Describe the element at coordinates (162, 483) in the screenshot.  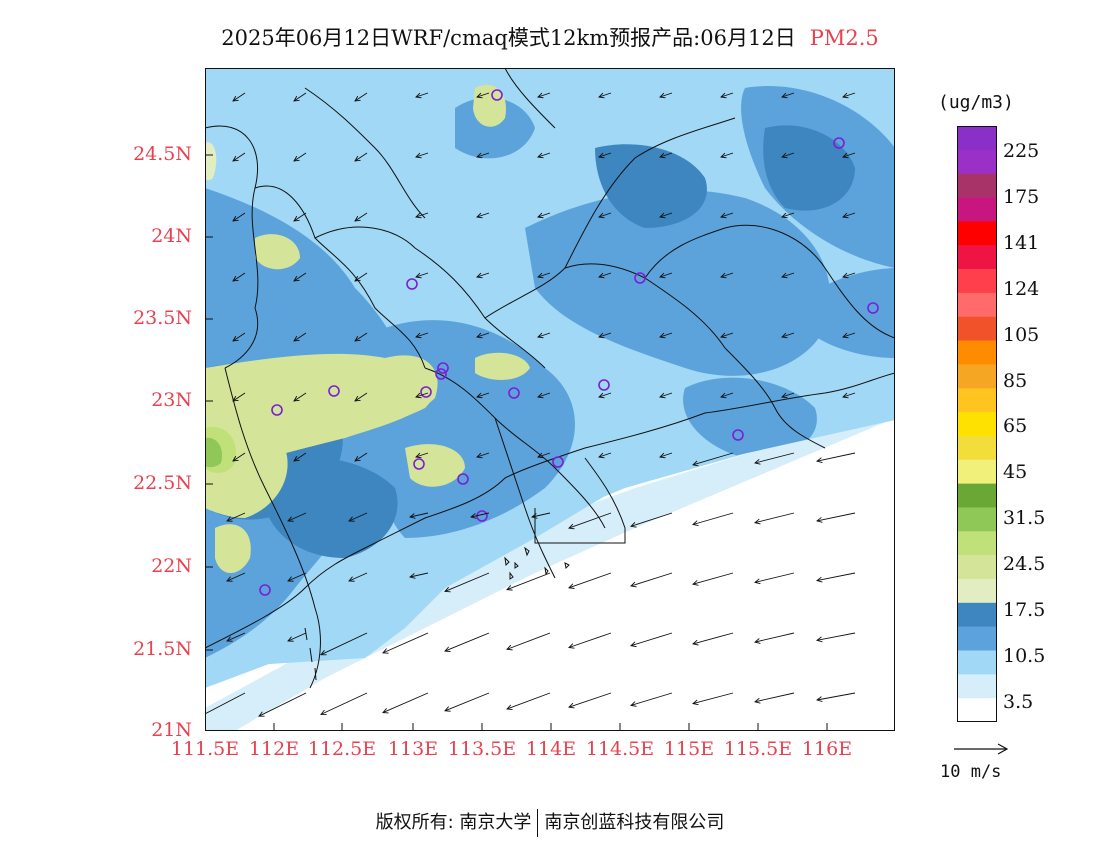
I see `lat-tick-label: 22.5N` at that location.